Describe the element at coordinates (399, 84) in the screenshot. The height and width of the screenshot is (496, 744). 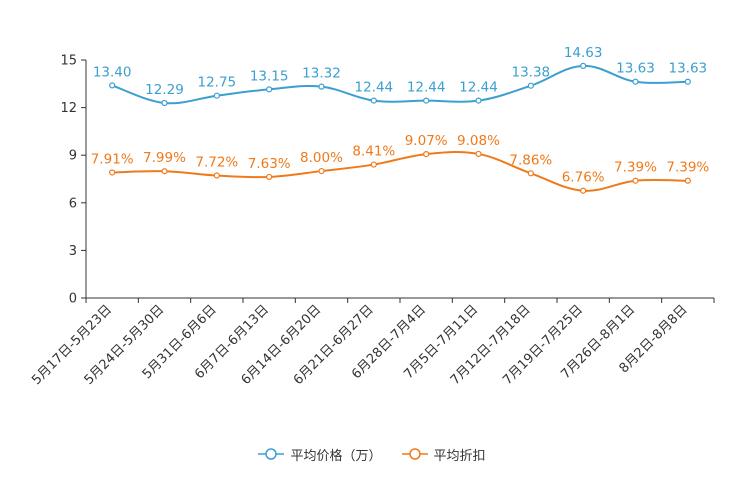
I see `series-0-line` at that location.